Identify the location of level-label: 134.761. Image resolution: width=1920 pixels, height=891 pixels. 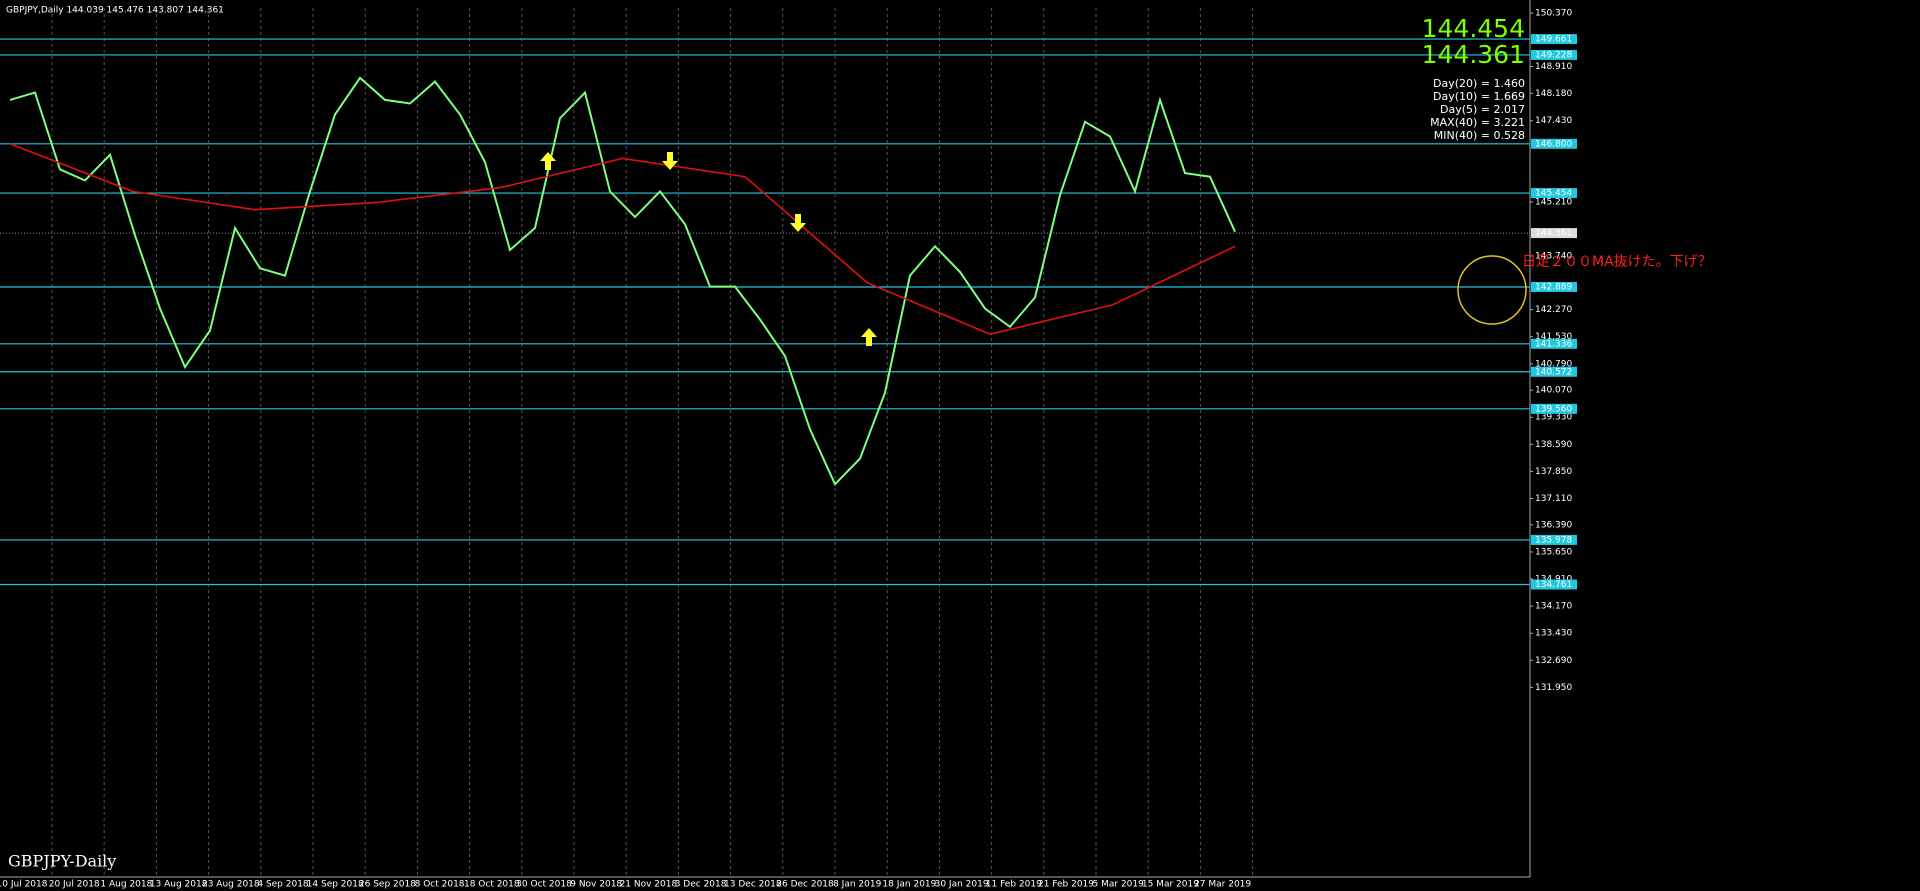
(1553, 585).